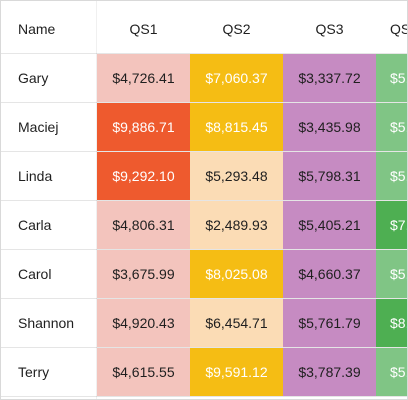  I want to click on qs3-cell: $5,798.31, so click(329, 176).